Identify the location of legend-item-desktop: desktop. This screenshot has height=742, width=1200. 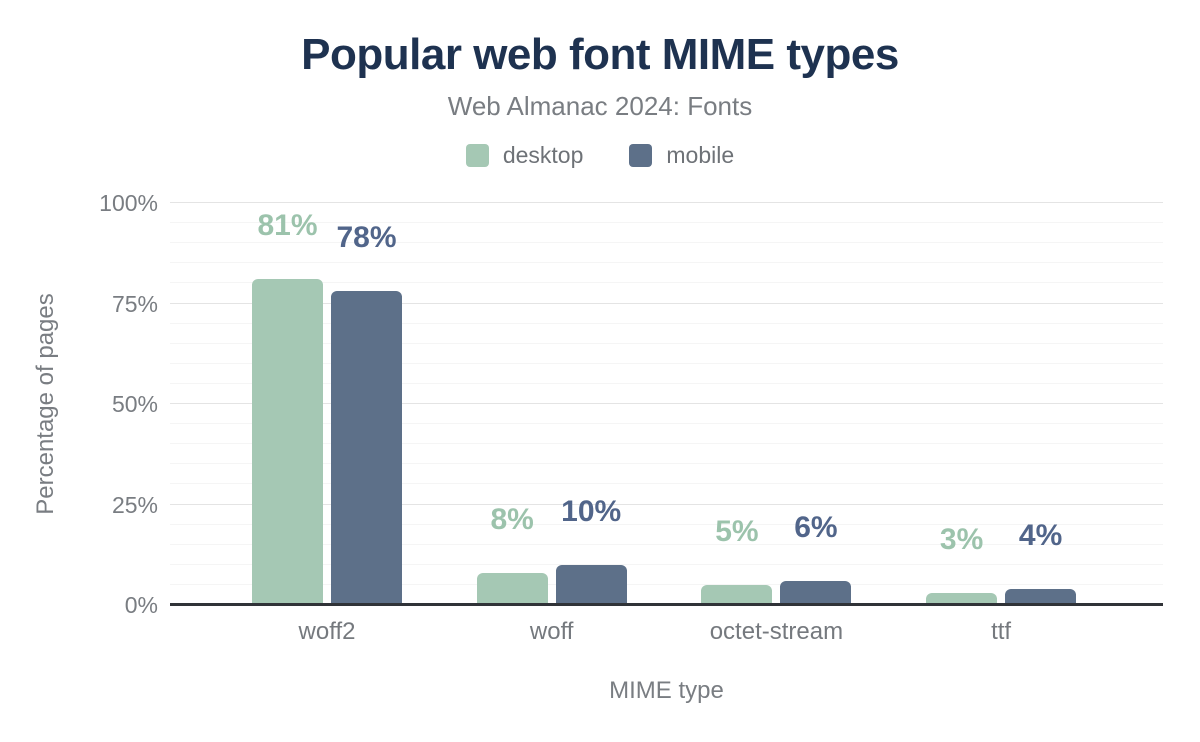
(524, 155).